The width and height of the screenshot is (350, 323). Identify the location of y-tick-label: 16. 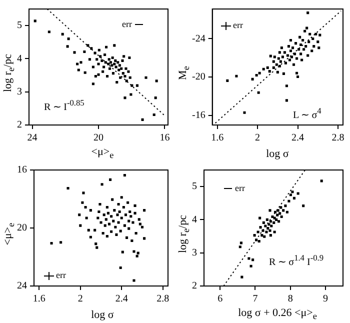
(22, 170).